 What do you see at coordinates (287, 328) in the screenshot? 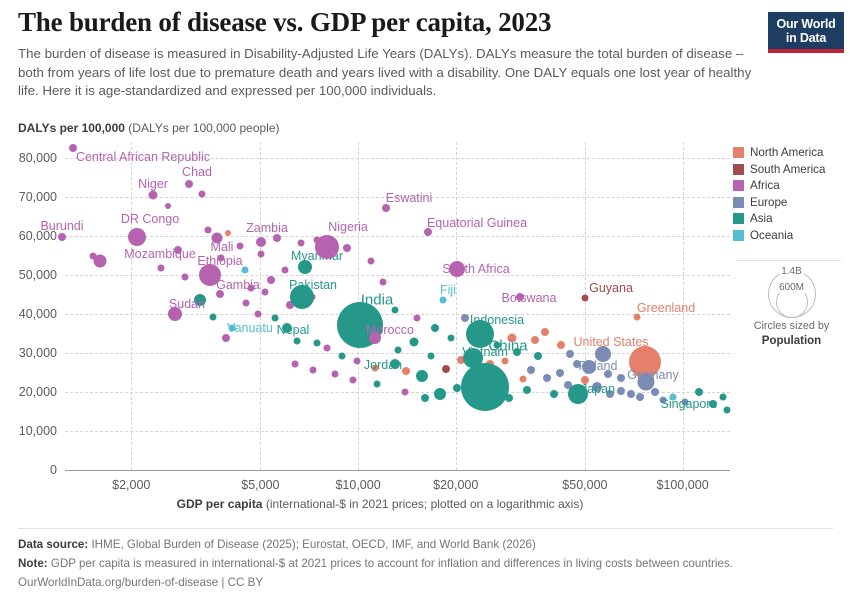
I see `data-point-nepal` at bounding box center [287, 328].